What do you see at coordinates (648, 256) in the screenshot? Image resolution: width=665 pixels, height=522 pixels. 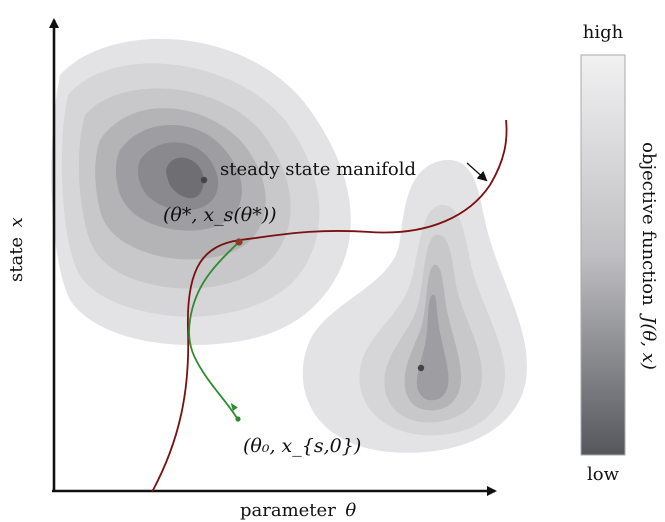 I see `colorbar-title: objective function J(θ, x)` at bounding box center [648, 256].